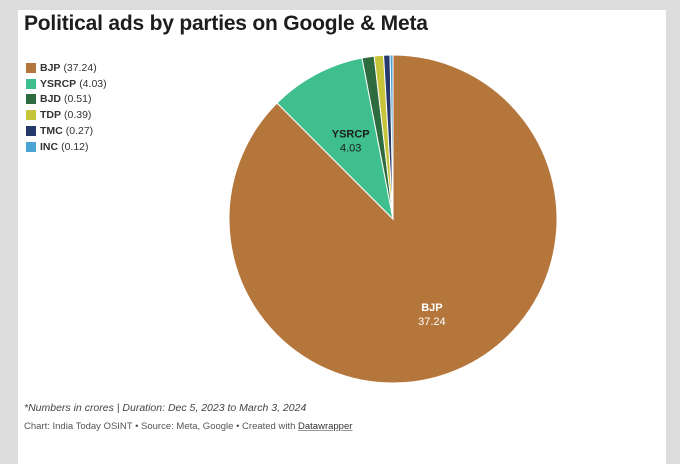  I want to click on legend-item-tdp: TDP (0.39), so click(66, 115).